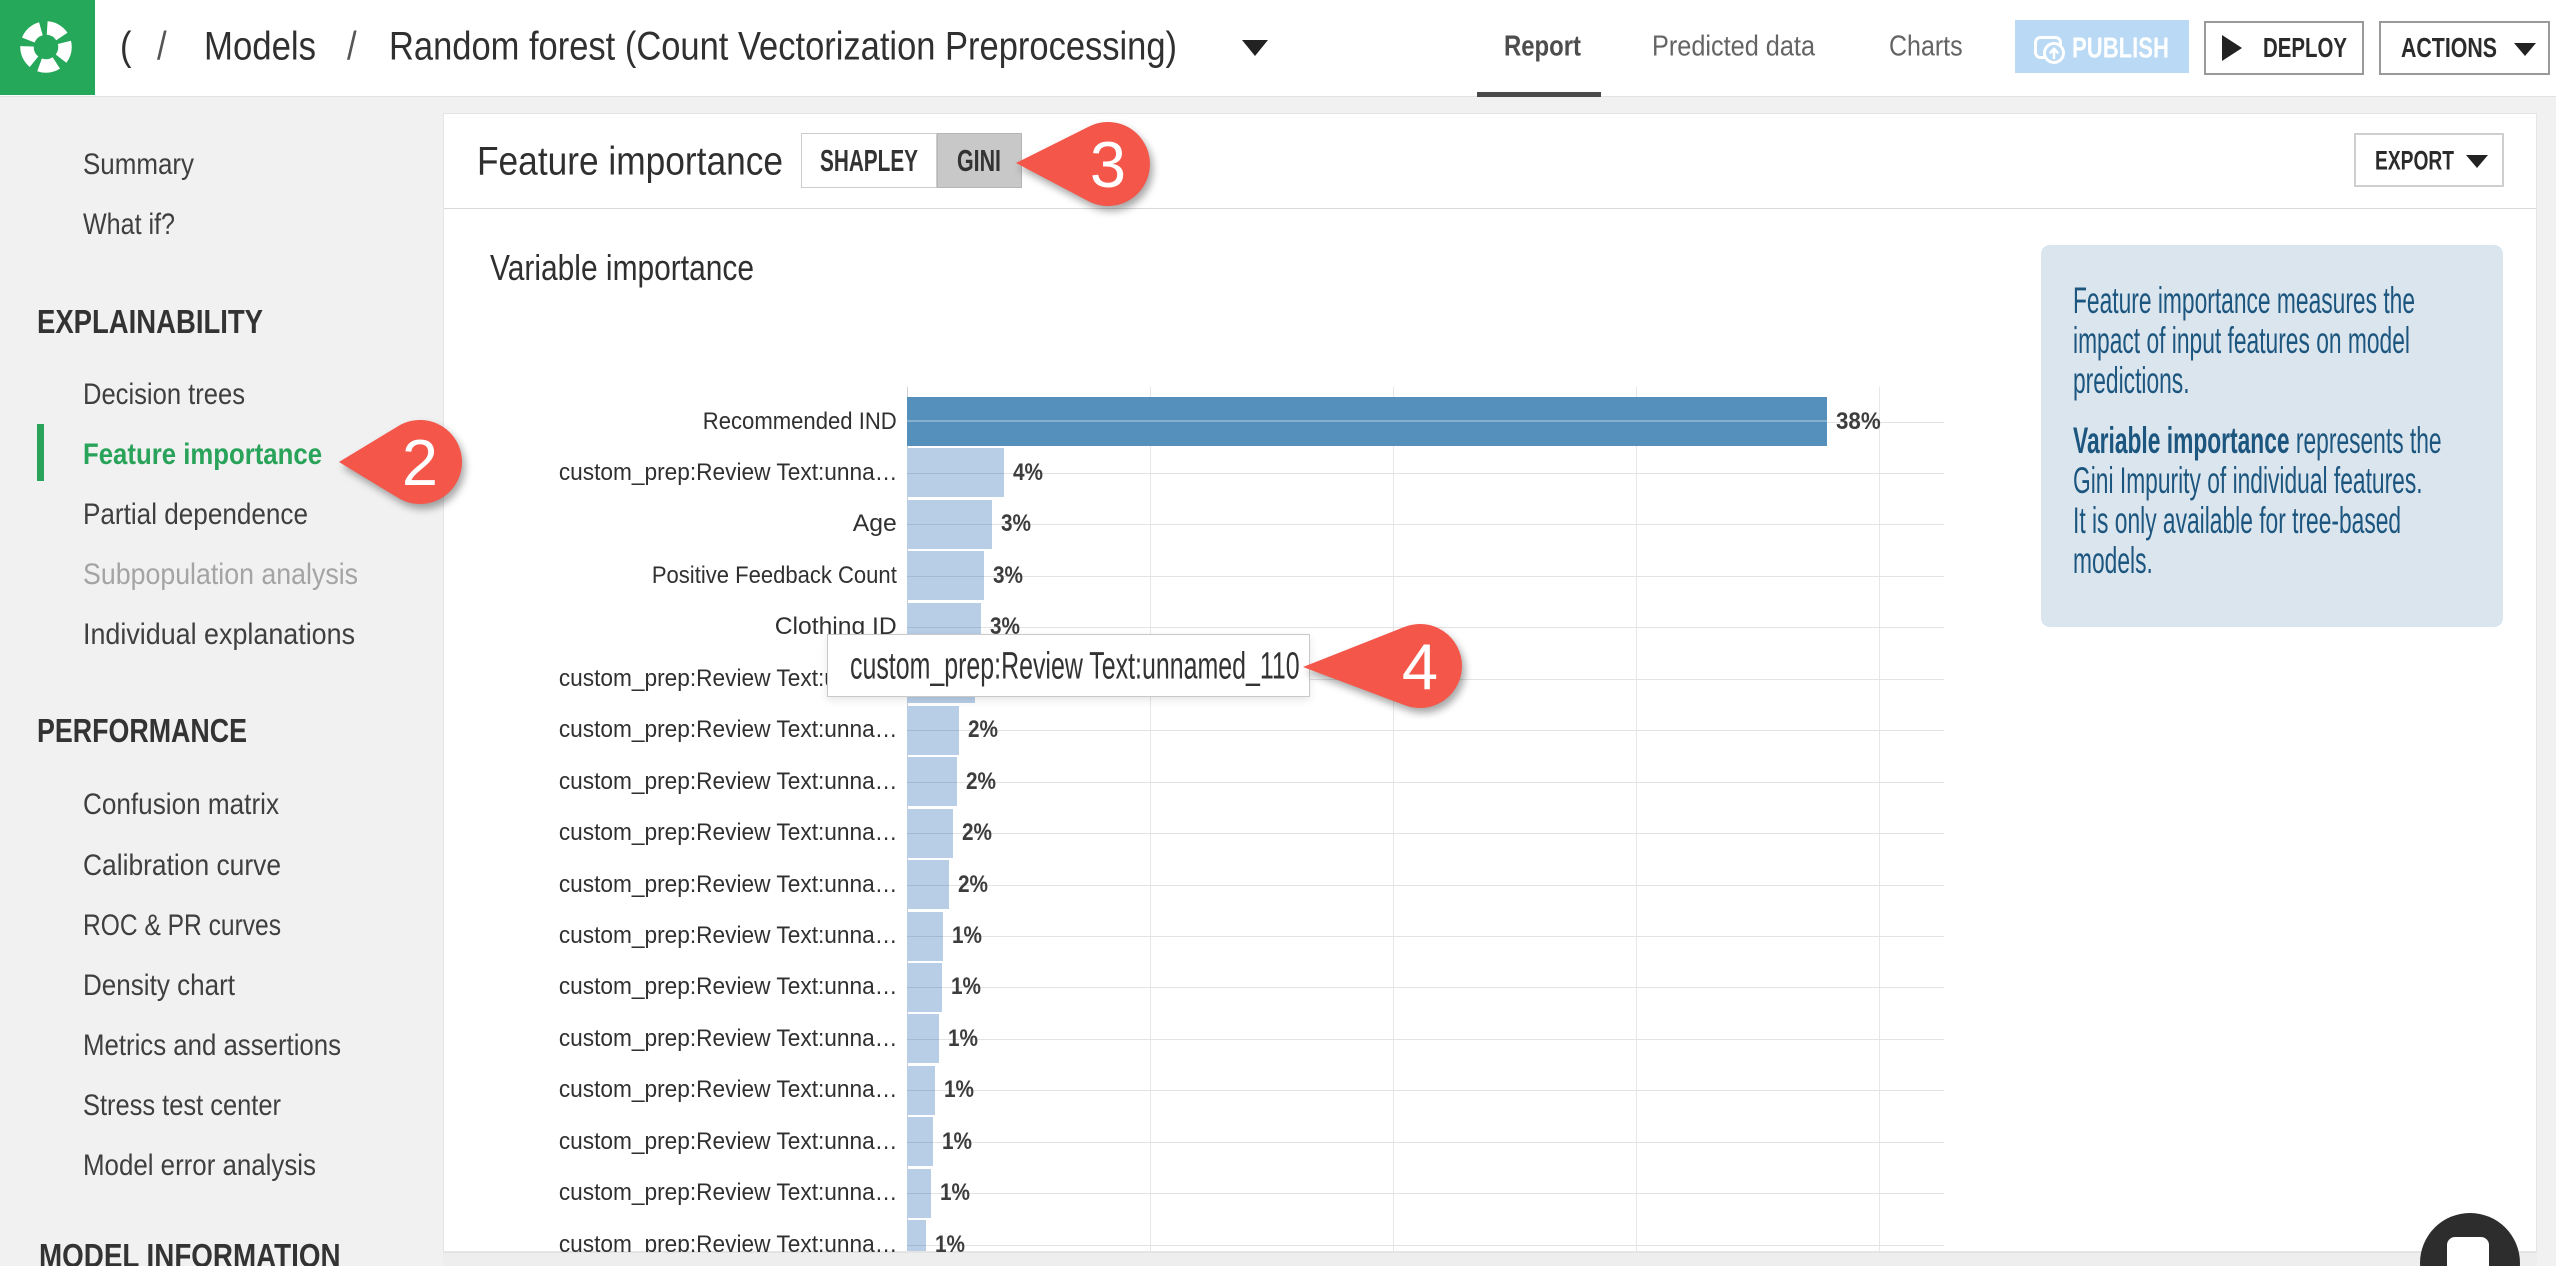 The height and width of the screenshot is (1266, 2556). Describe the element at coordinates (420, 462) in the screenshot. I see `svg-text: 2` at that location.